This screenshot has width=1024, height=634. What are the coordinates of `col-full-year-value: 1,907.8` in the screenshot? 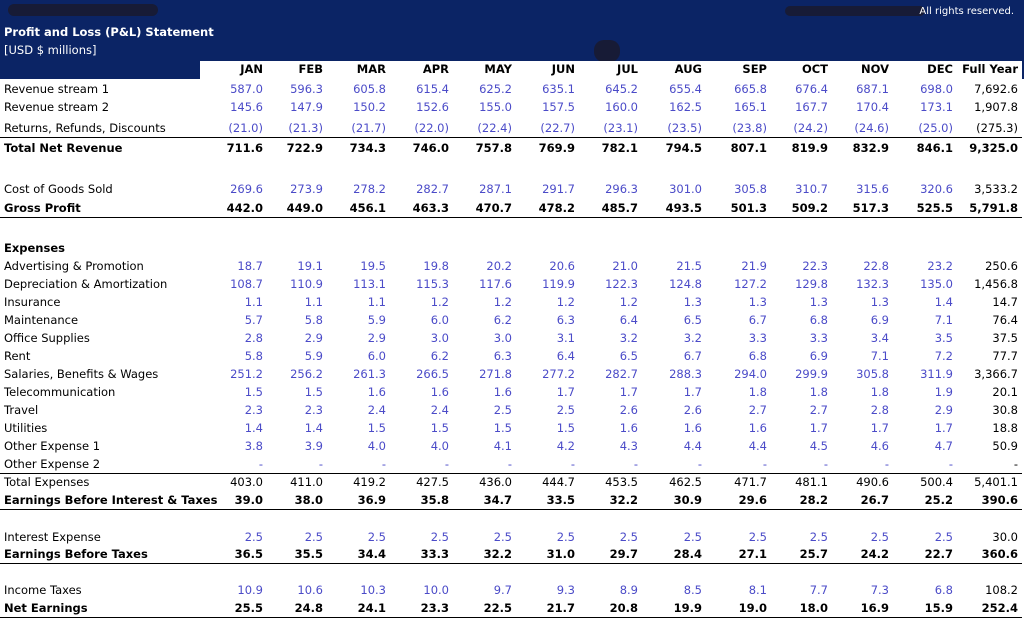 It's located at (996, 107).